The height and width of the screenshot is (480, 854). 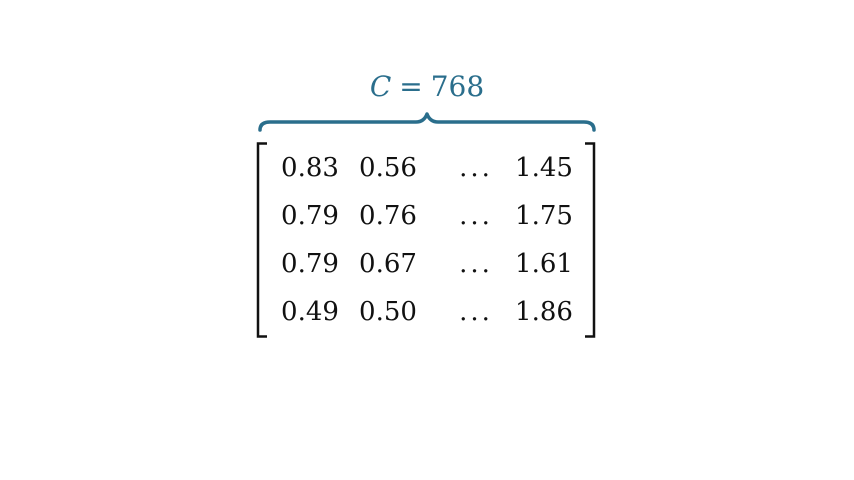 I want to click on matrix-row: 0.79 0.76 ... 1.75, so click(x=427, y=216).